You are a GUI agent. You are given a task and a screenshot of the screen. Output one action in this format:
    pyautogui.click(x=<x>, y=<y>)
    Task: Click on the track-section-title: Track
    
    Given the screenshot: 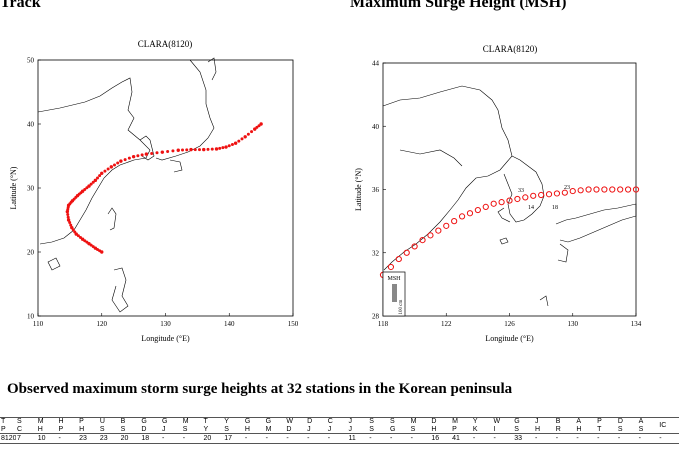 What is the action you would take?
    pyautogui.click(x=20, y=5)
    